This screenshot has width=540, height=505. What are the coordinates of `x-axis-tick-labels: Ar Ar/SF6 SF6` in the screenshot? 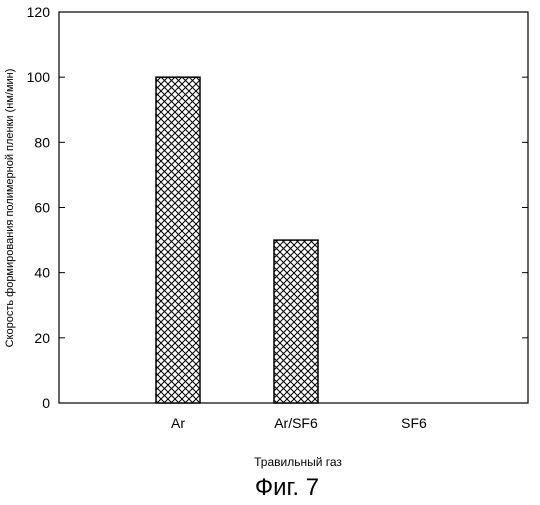 It's located at (299, 423).